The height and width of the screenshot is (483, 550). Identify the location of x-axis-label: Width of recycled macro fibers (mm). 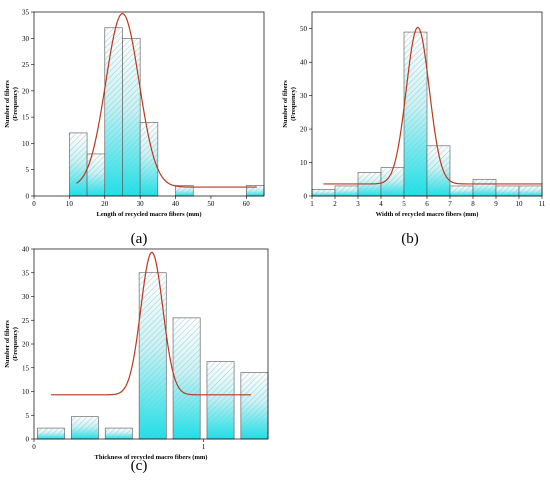
(427, 214).